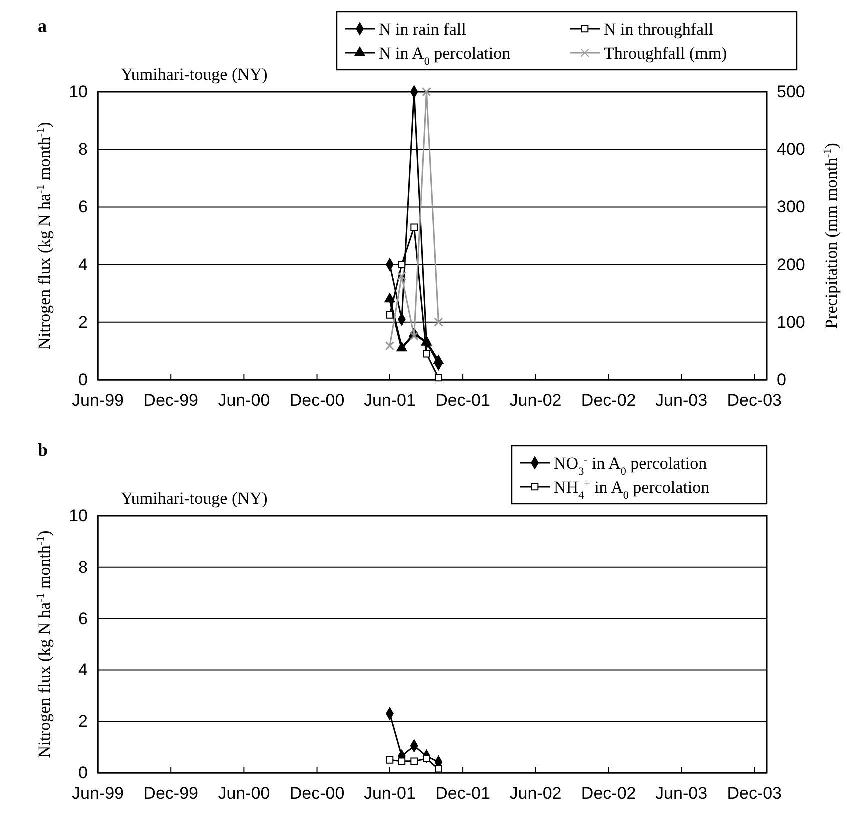 This screenshot has width=847, height=816. What do you see at coordinates (791, 150) in the screenshot?
I see `y2-tick-label: 400` at bounding box center [791, 150].